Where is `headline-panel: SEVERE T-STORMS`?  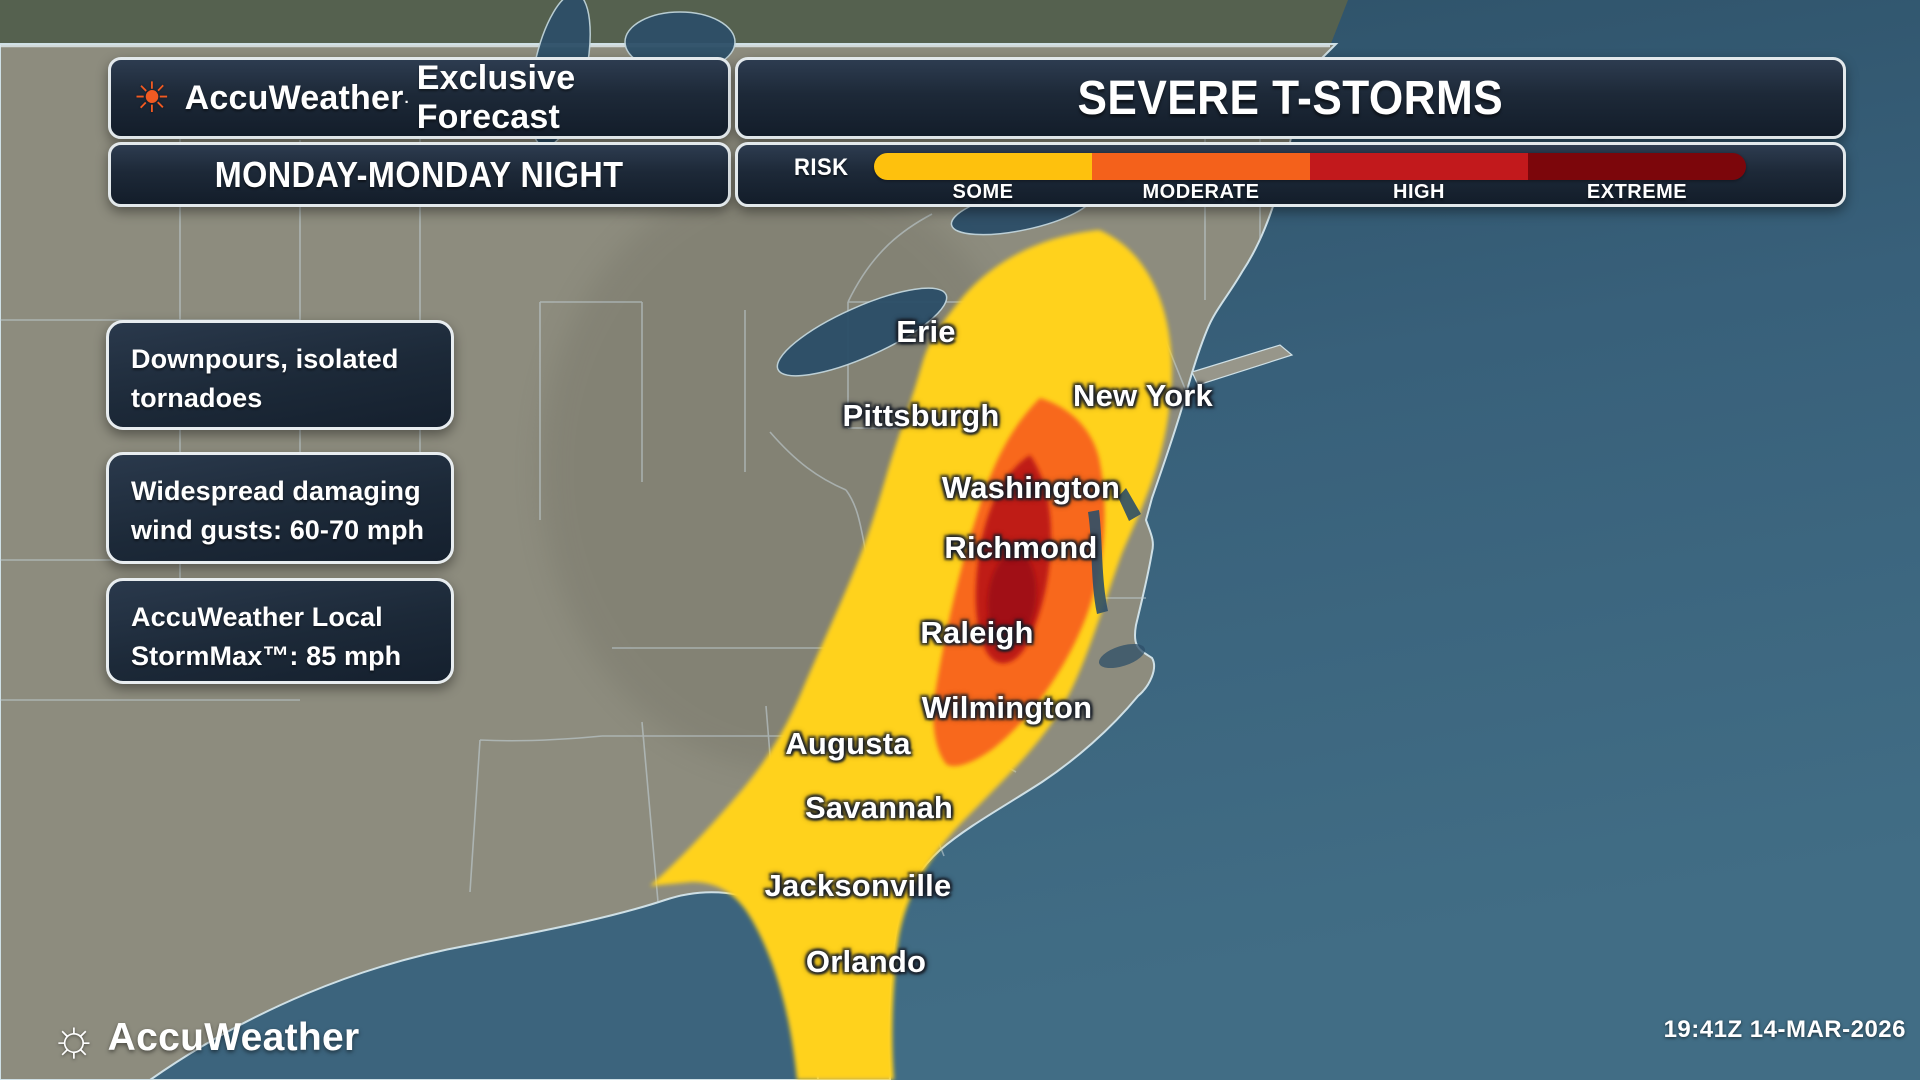
headline-panel: SEVERE T-STORMS is located at coordinates (1290, 98).